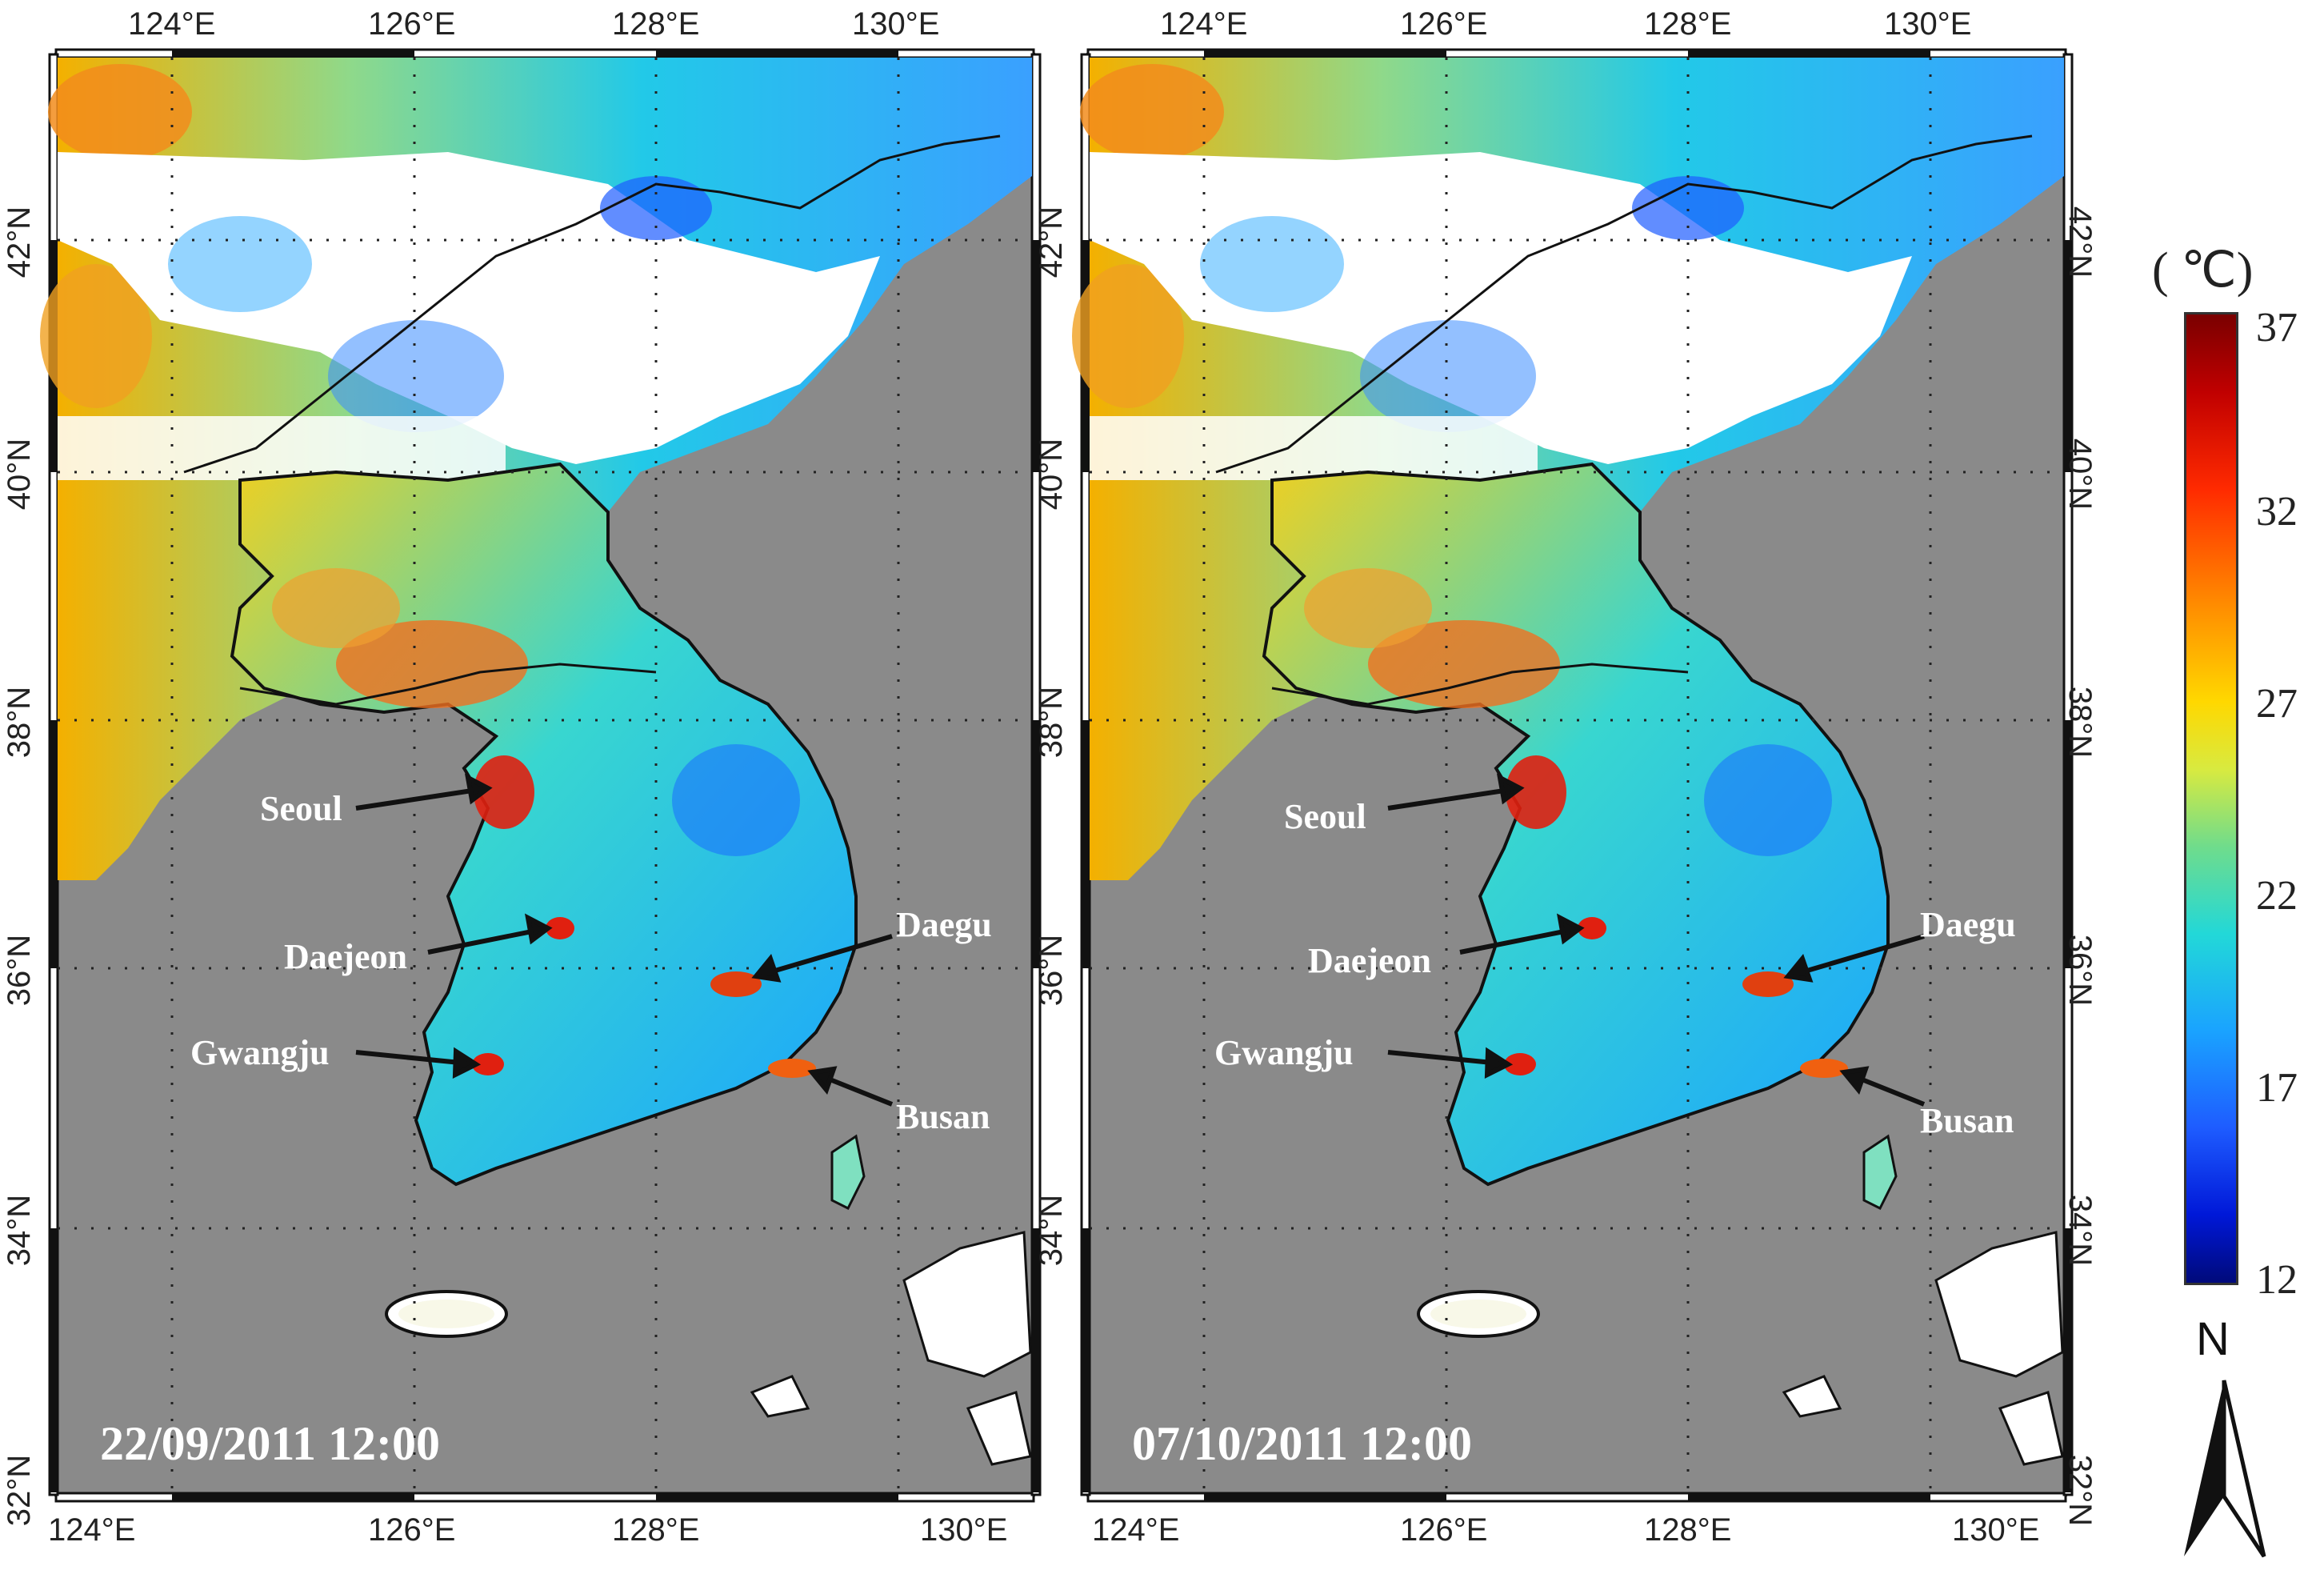 Image resolution: width=2324 pixels, height=1574 pixels. Describe the element at coordinates (2211, 798) in the screenshot. I see `colorbar` at that location.